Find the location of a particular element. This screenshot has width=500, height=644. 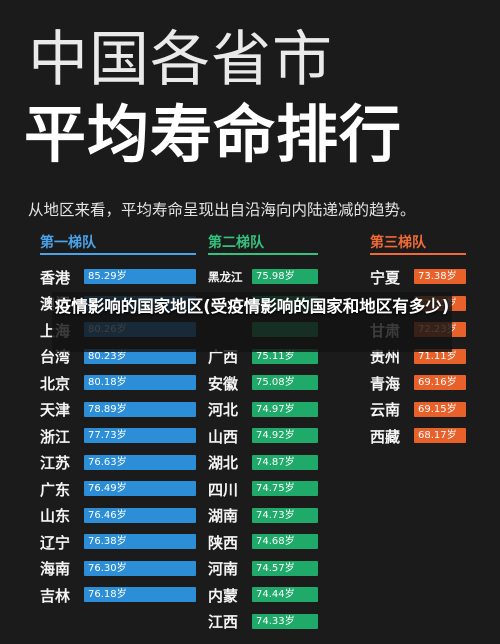

value-bar: 69.16岁 is located at coordinates (440, 382).